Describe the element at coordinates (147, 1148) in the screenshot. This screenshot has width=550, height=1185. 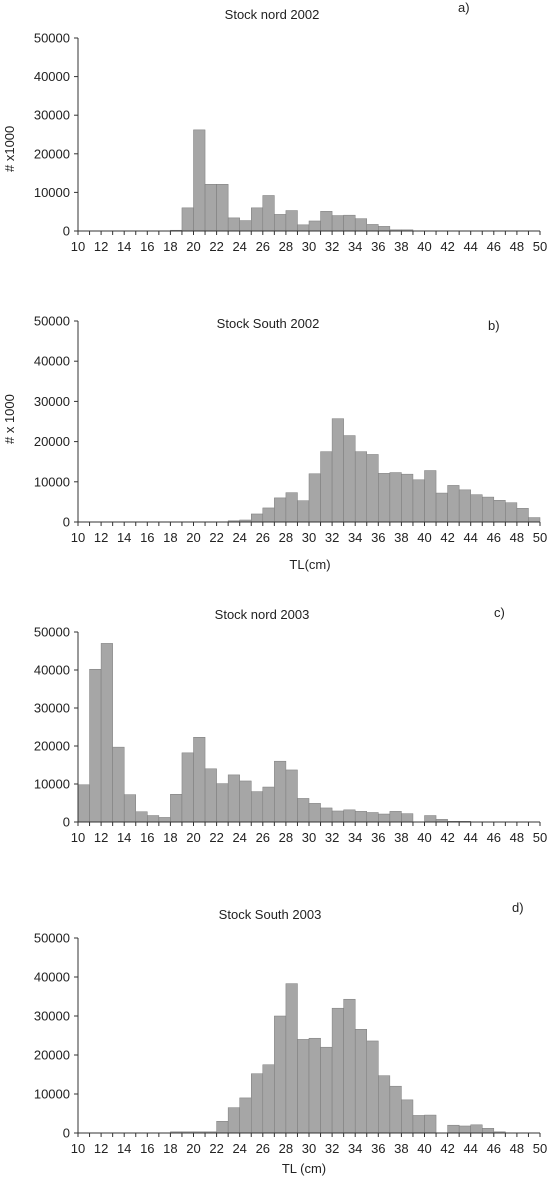
I see `x-tick-label: 16` at that location.